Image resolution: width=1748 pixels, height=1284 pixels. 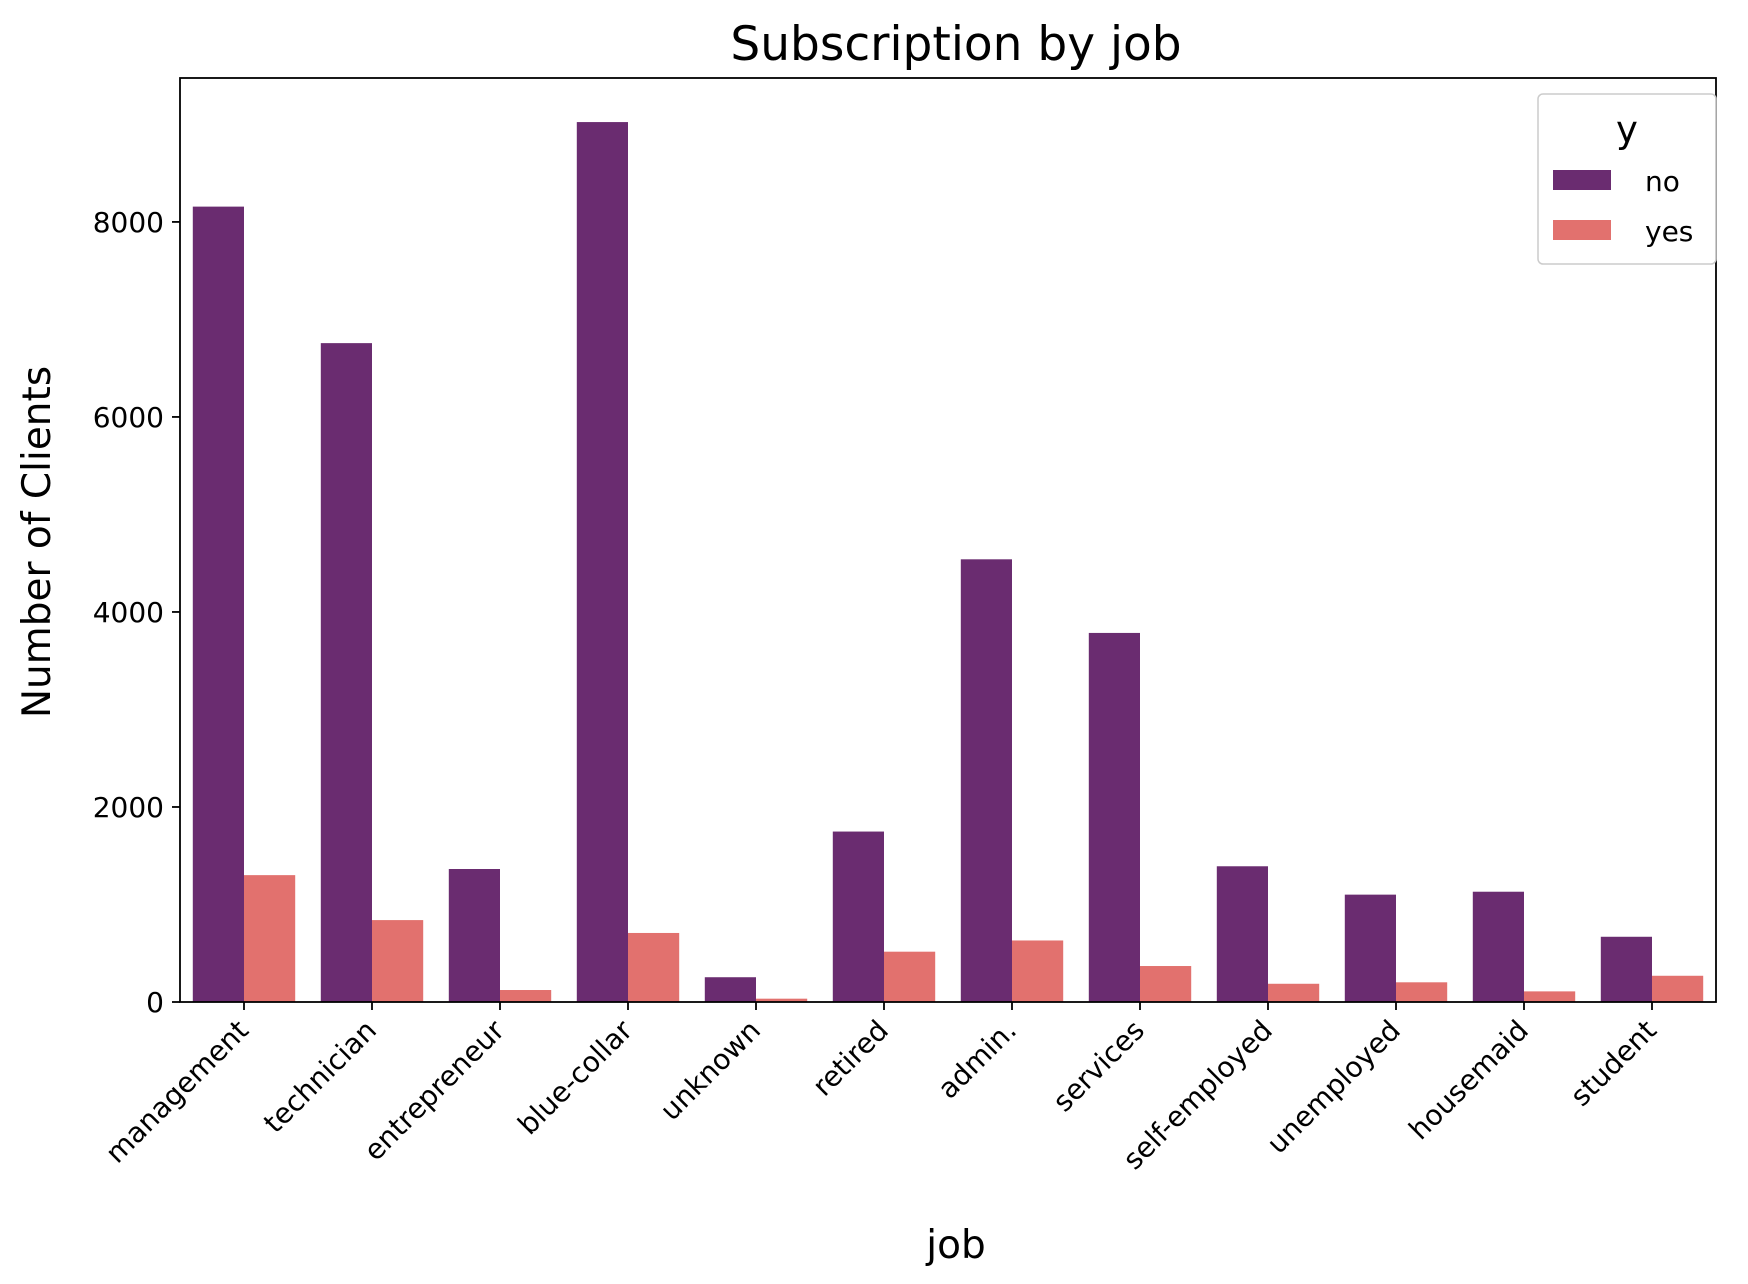 I want to click on bar-yes-services, so click(x=1166, y=984).